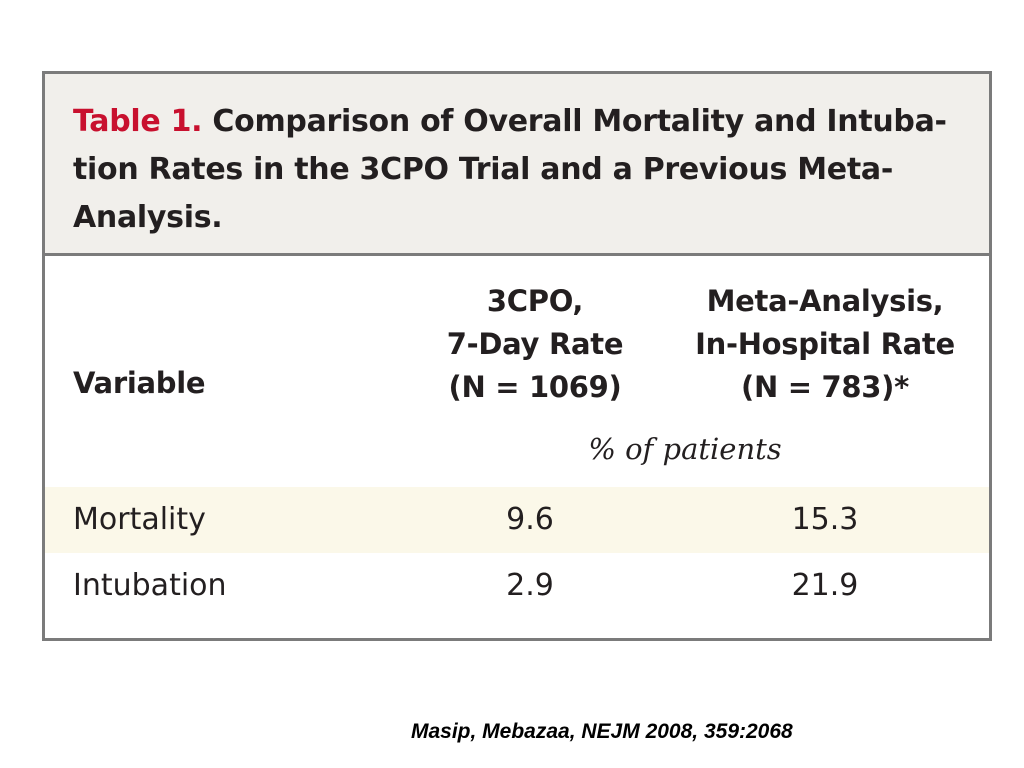 The width and height of the screenshot is (1024, 768). What do you see at coordinates (148, 217) in the screenshot?
I see `table-title-line-3: Analysis.` at bounding box center [148, 217].